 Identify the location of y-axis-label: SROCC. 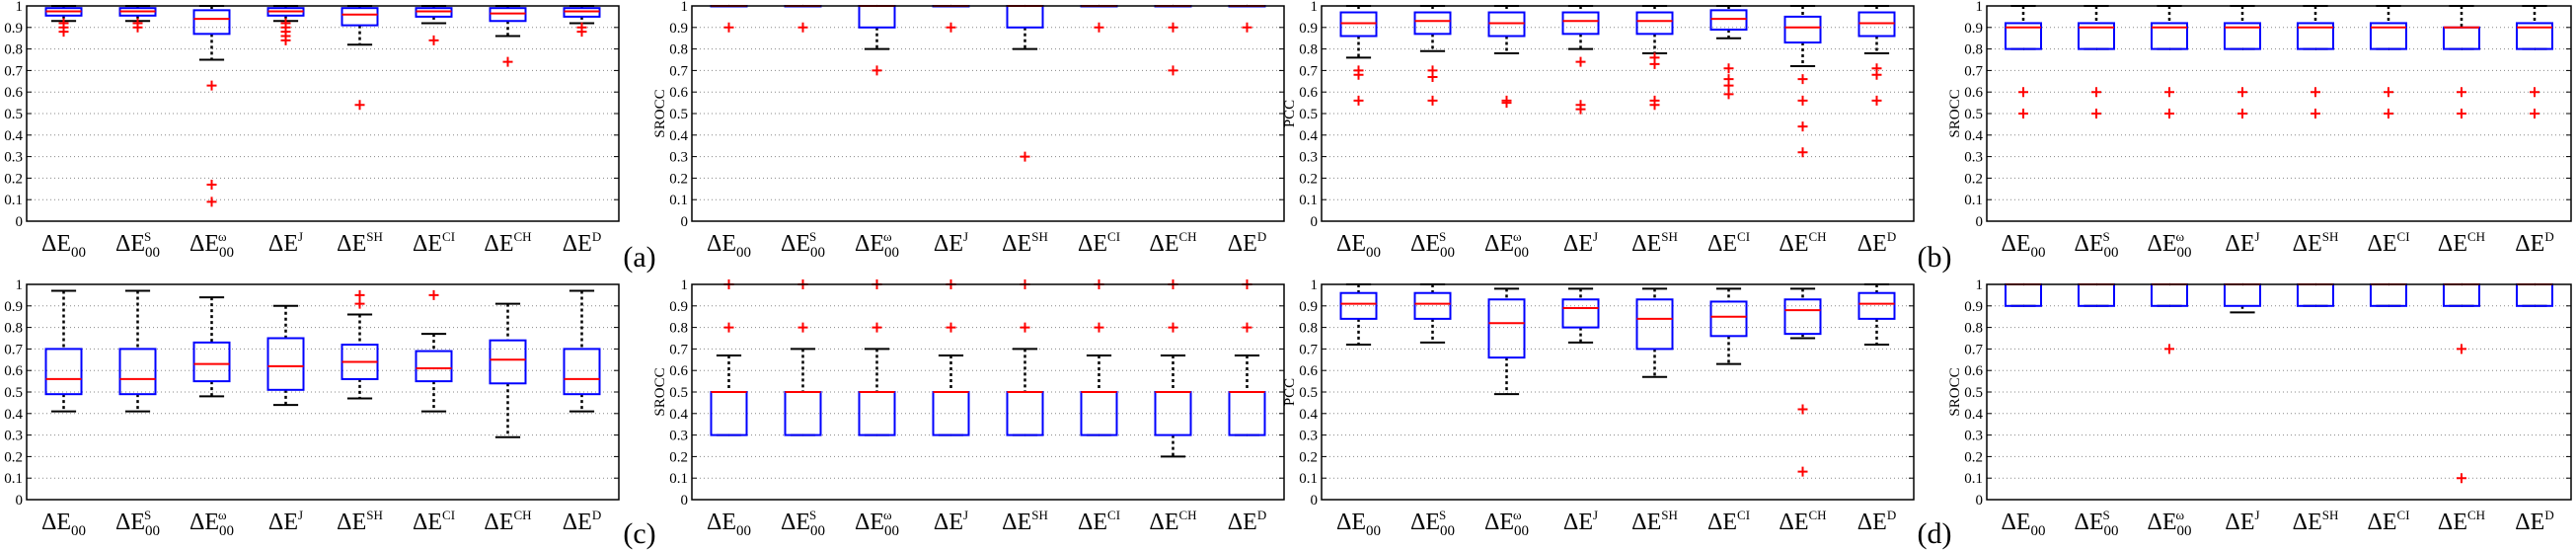
(660, 113).